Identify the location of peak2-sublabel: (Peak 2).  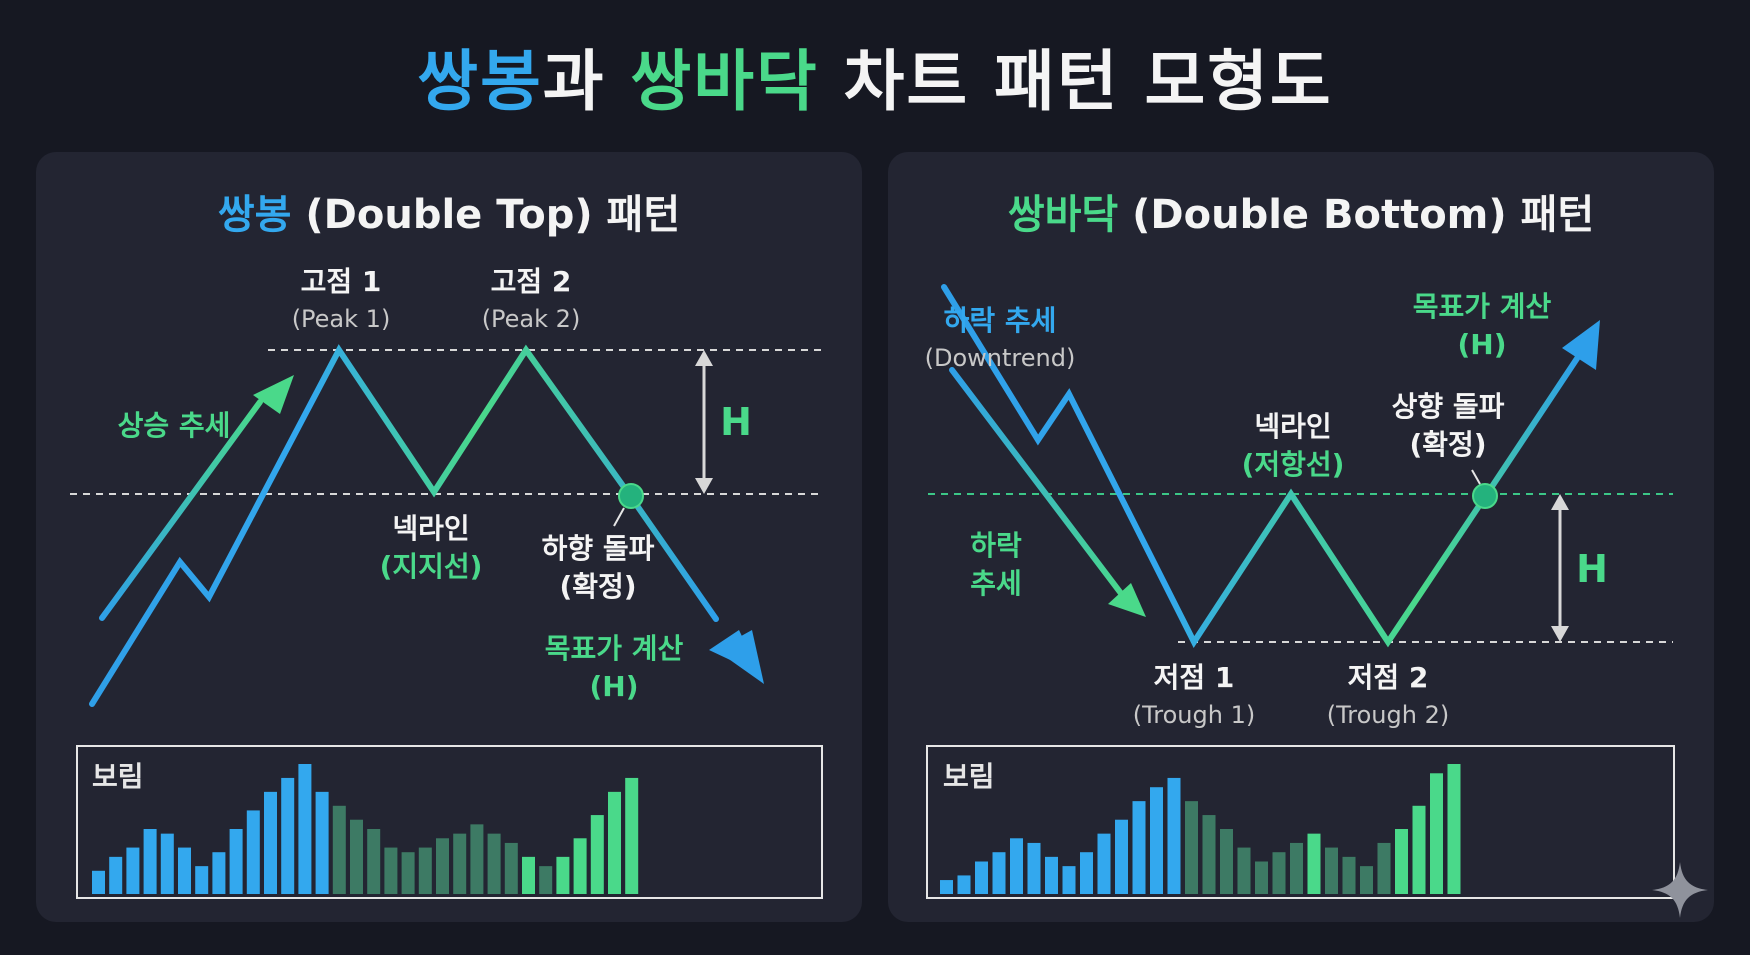
(531, 319).